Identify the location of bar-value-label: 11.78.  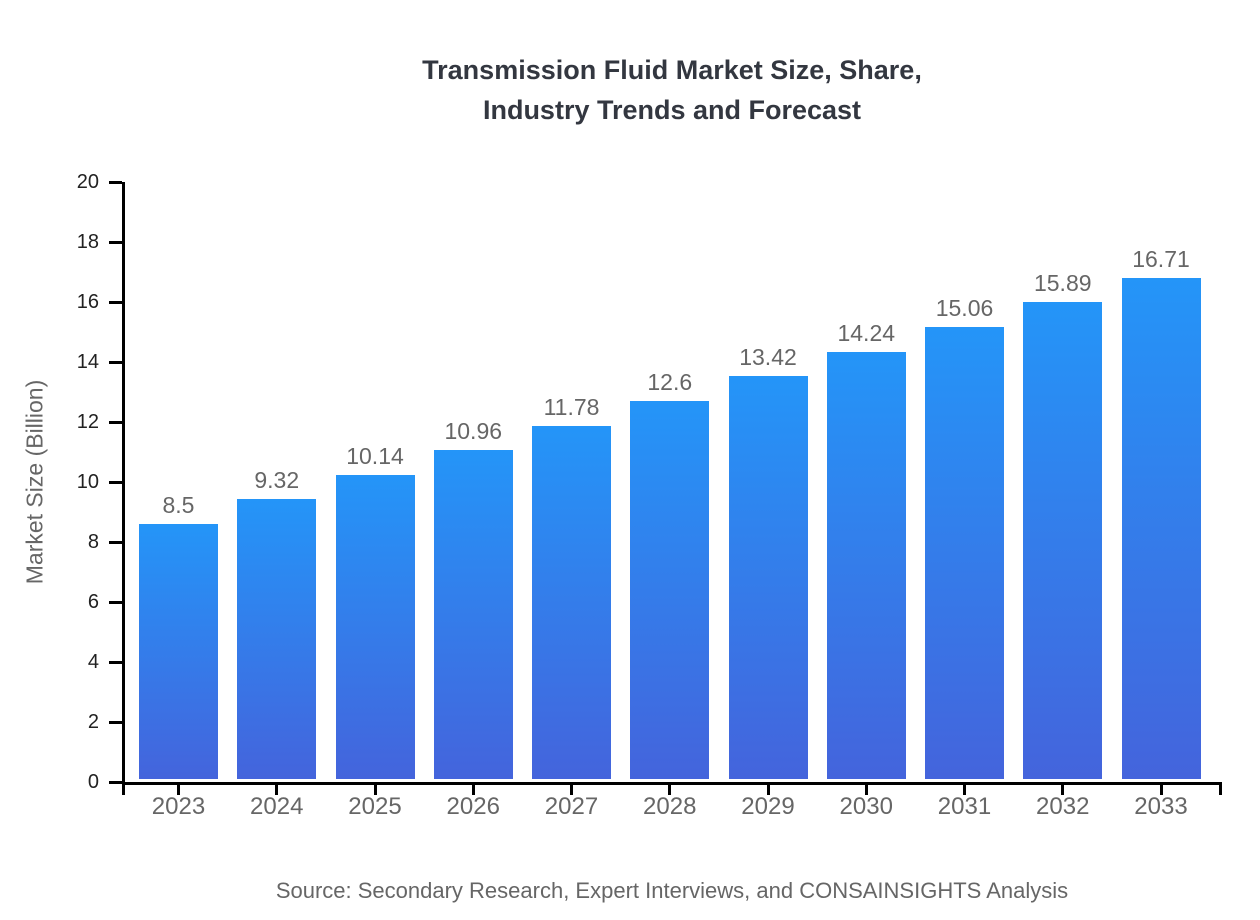
(571, 406).